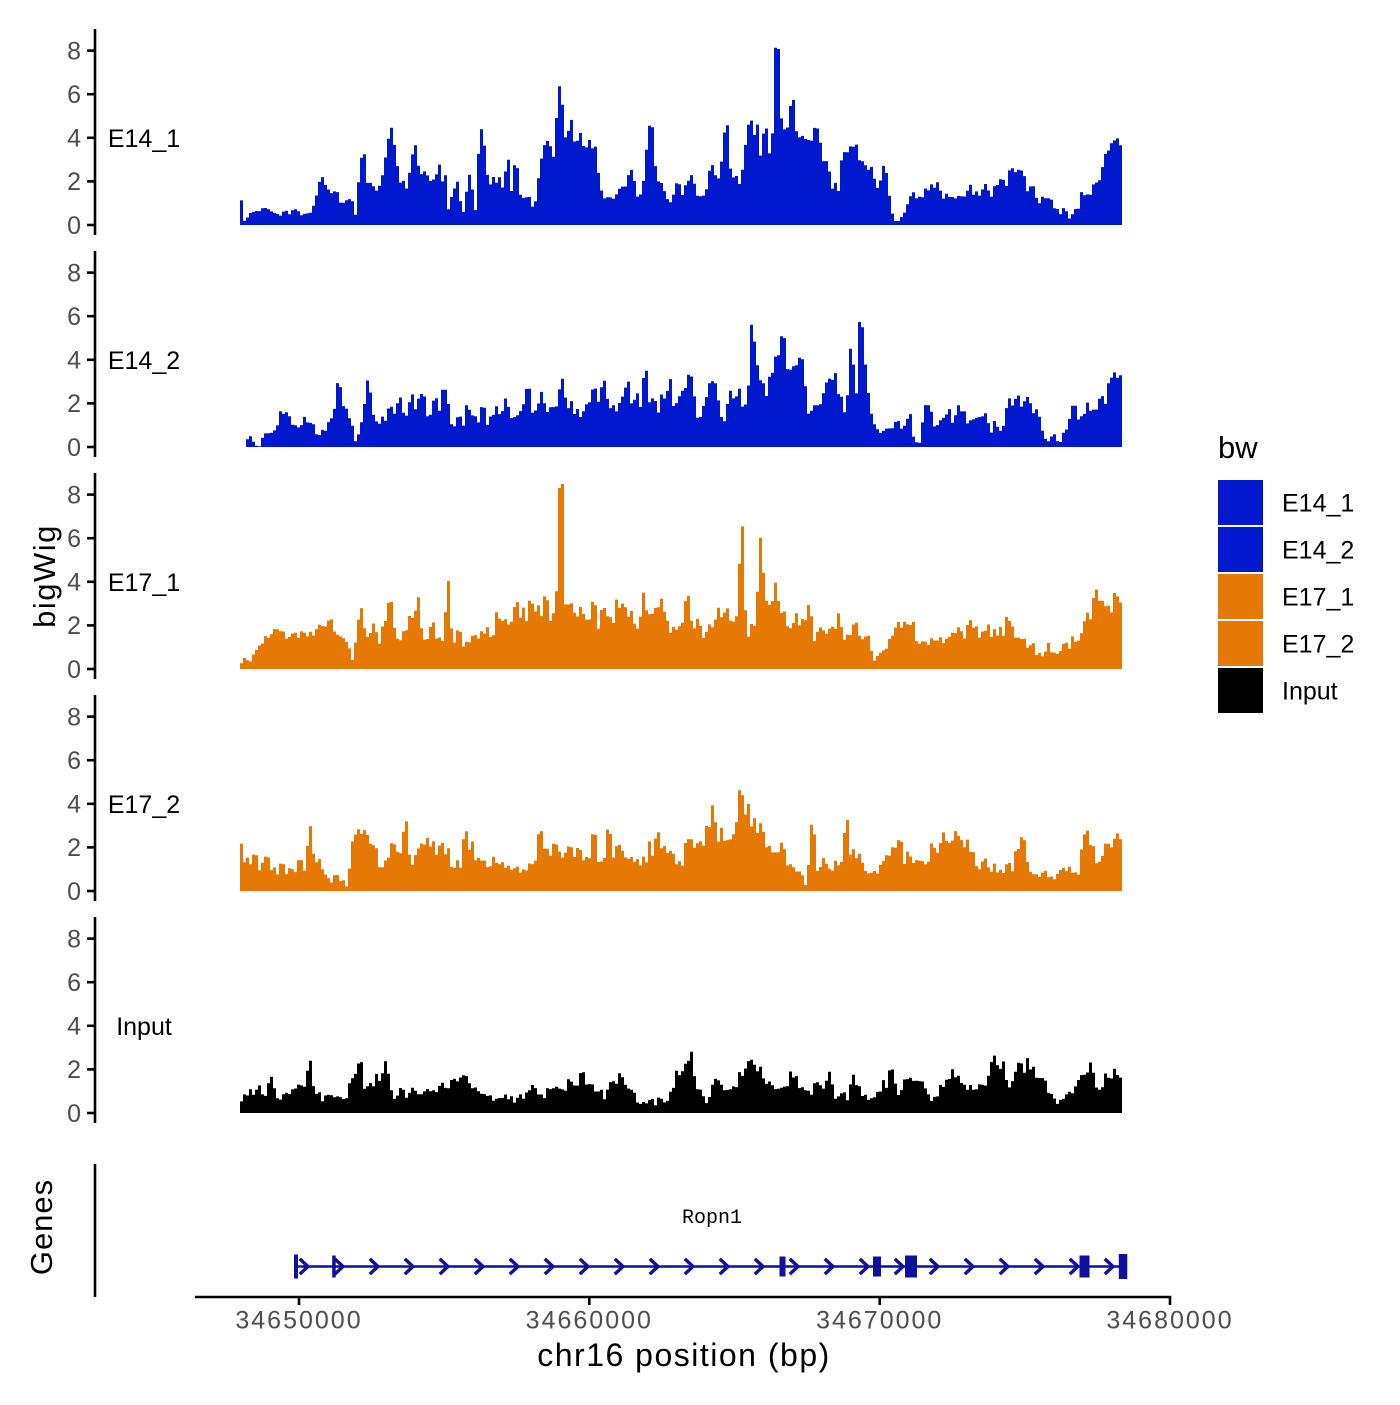 Image resolution: width=1400 pixels, height=1405 pixels. Describe the element at coordinates (298, 1320) in the screenshot. I see `svg-text: 34650000` at that location.